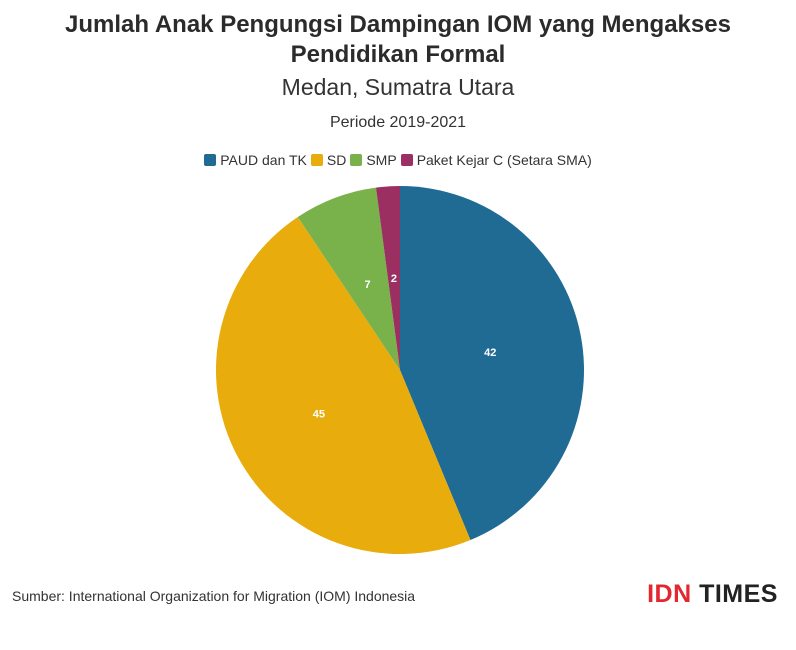  What do you see at coordinates (504, 160) in the screenshot?
I see `legend-label: Paket Kejar C (Setara SMA)` at bounding box center [504, 160].